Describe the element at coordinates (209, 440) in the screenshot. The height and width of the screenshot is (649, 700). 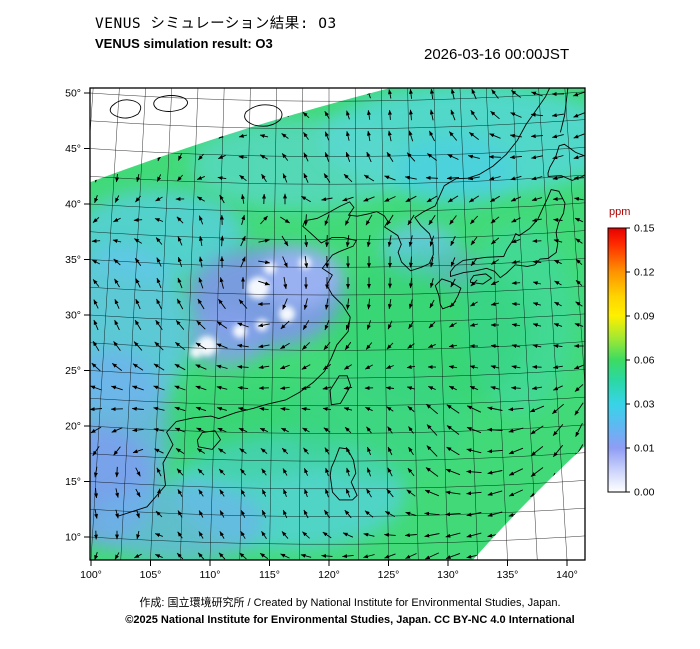
I see `coast-hainan` at that location.